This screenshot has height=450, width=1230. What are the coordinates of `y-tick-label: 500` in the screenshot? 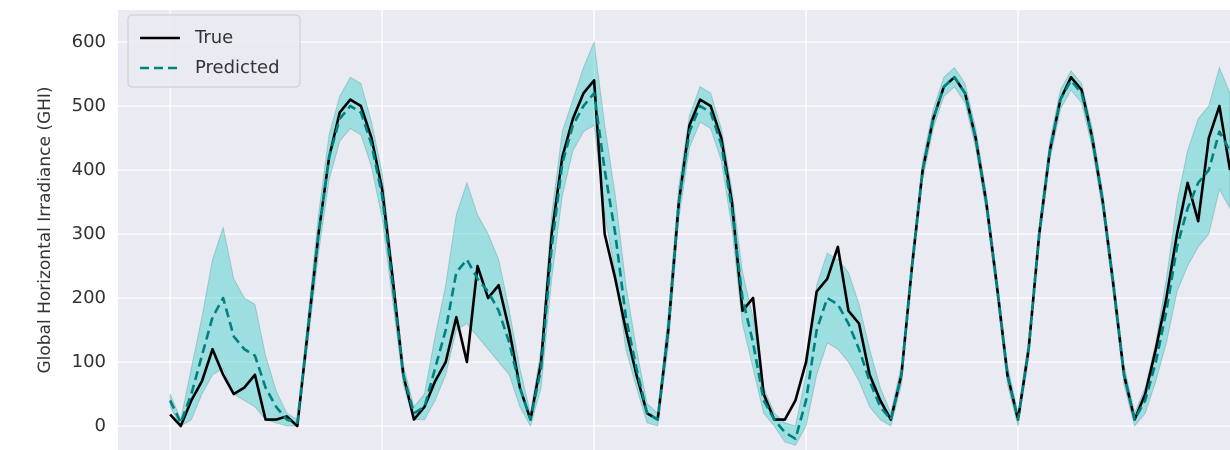 It's located at (89, 105).